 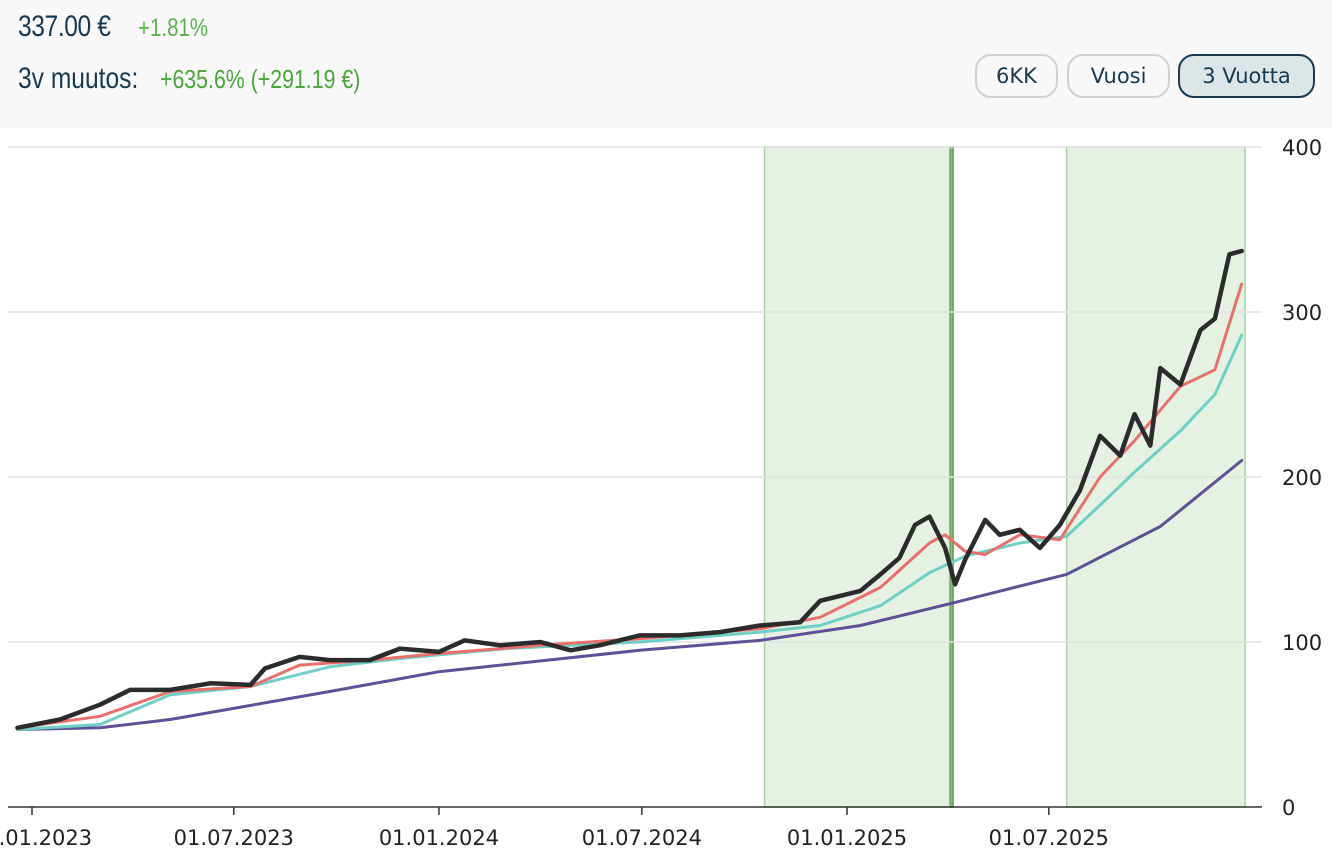 I want to click on y-tick-label: 100, so click(x=1302, y=643).